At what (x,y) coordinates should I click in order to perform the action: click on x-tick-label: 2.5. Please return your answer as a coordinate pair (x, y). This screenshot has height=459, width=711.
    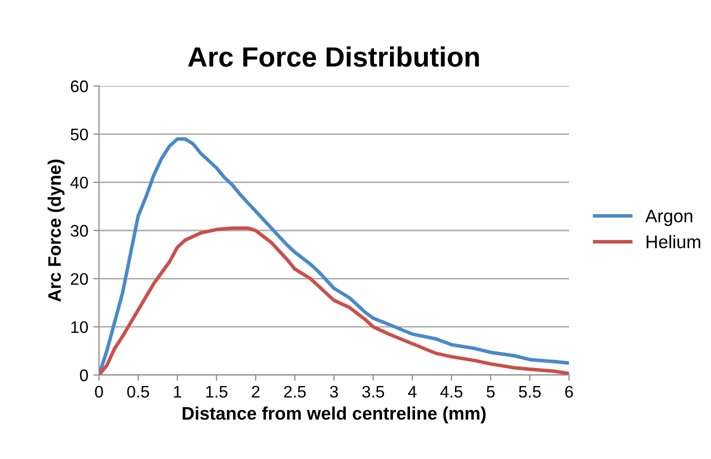
    Looking at the image, I should click on (295, 392).